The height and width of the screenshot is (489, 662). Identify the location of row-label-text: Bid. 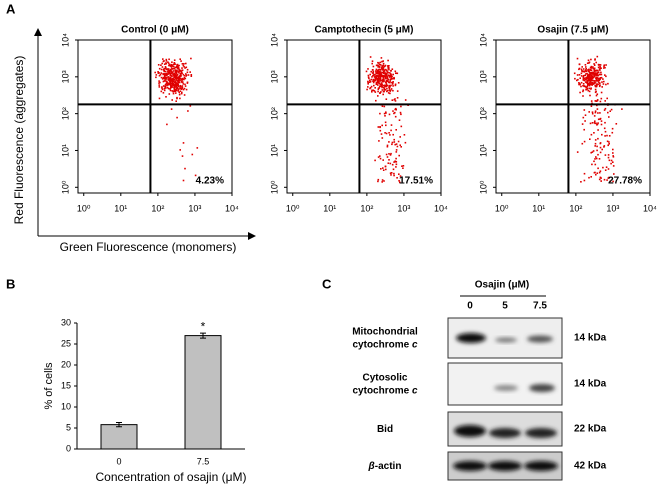
(385, 429).